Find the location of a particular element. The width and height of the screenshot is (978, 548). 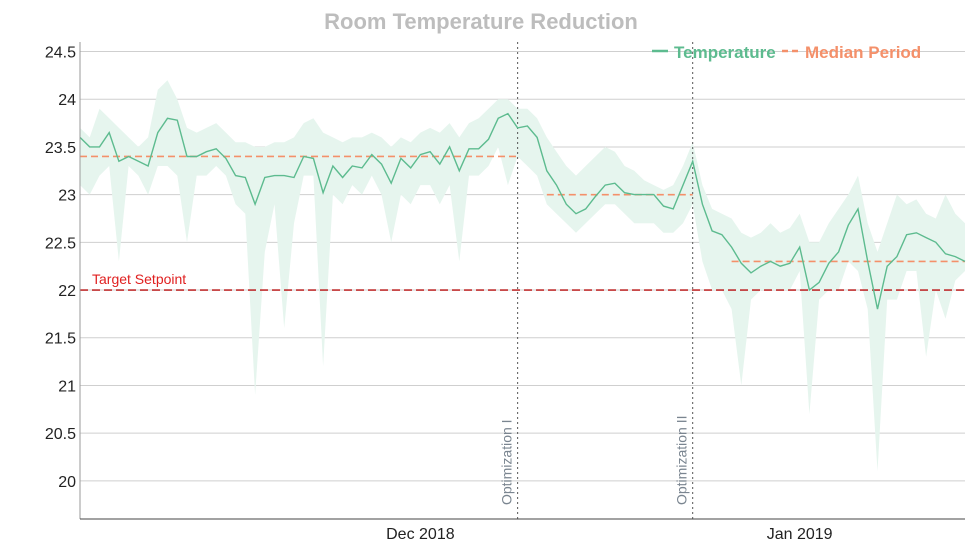

y-tick-label: 24 is located at coordinates (67, 100).